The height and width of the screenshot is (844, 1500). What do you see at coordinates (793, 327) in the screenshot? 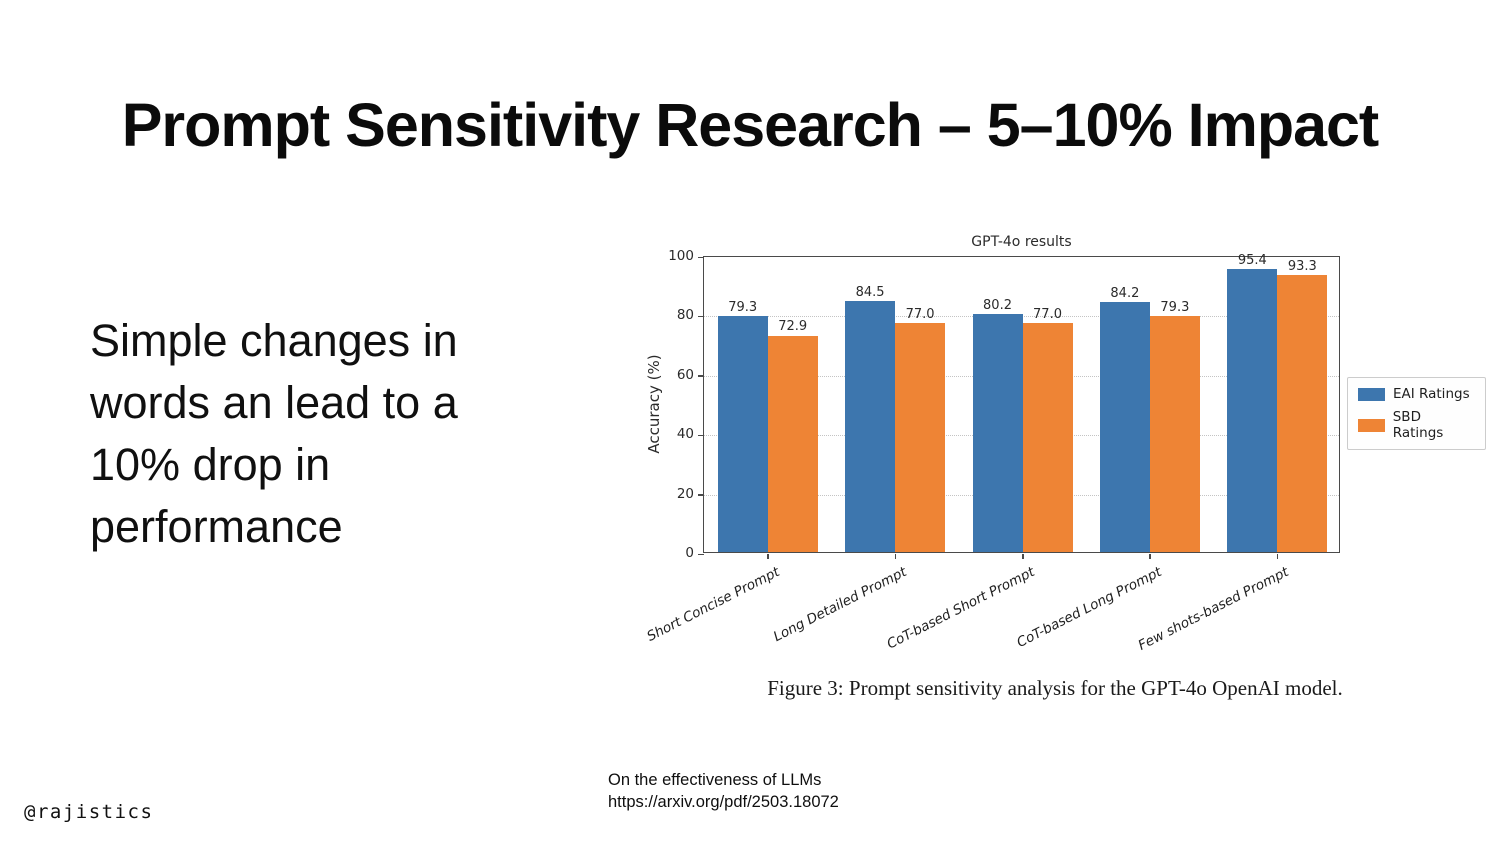
I see `bar-value-label: 72.9` at bounding box center [793, 327].